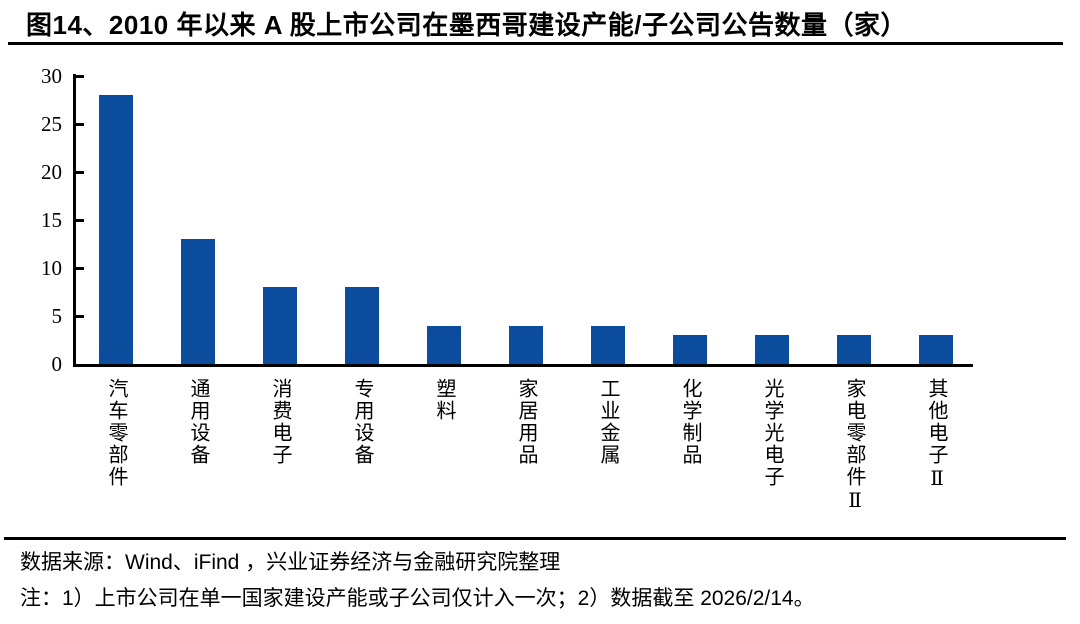  I want to click on category-label: 汽车零部件, so click(116, 433).